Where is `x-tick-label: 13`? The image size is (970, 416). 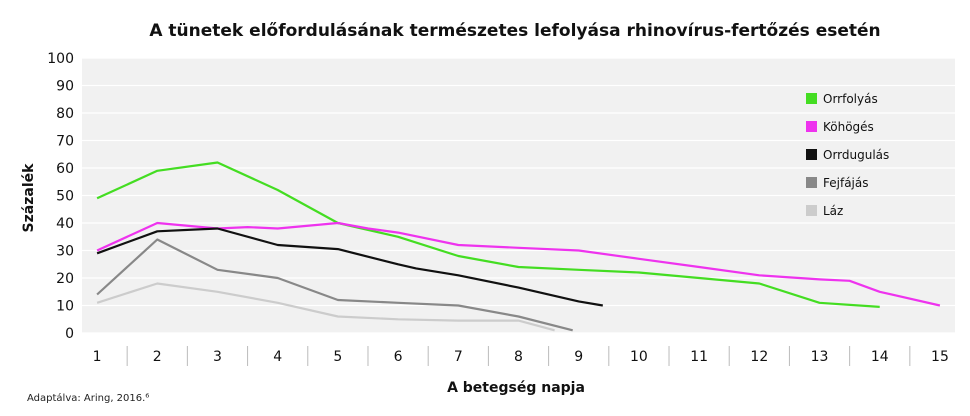
x-tick-label: 13 is located at coordinates (820, 357).